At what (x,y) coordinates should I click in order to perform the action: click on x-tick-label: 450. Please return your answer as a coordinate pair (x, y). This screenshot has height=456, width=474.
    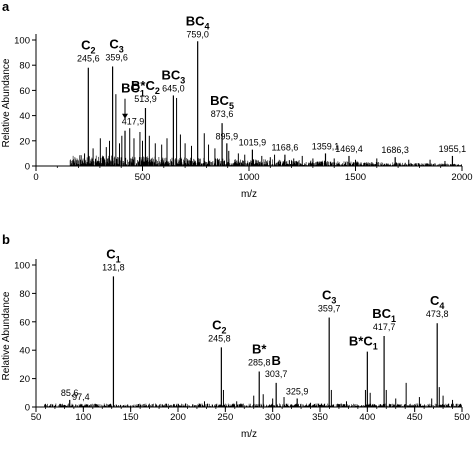
    Looking at the image, I should click on (415, 417).